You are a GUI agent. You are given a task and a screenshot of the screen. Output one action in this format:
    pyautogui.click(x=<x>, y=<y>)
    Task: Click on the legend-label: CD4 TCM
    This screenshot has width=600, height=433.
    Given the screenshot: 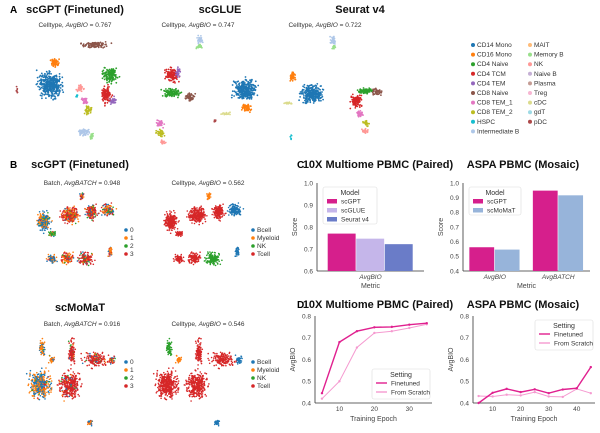 What is the action you would take?
    pyautogui.click(x=491, y=74)
    